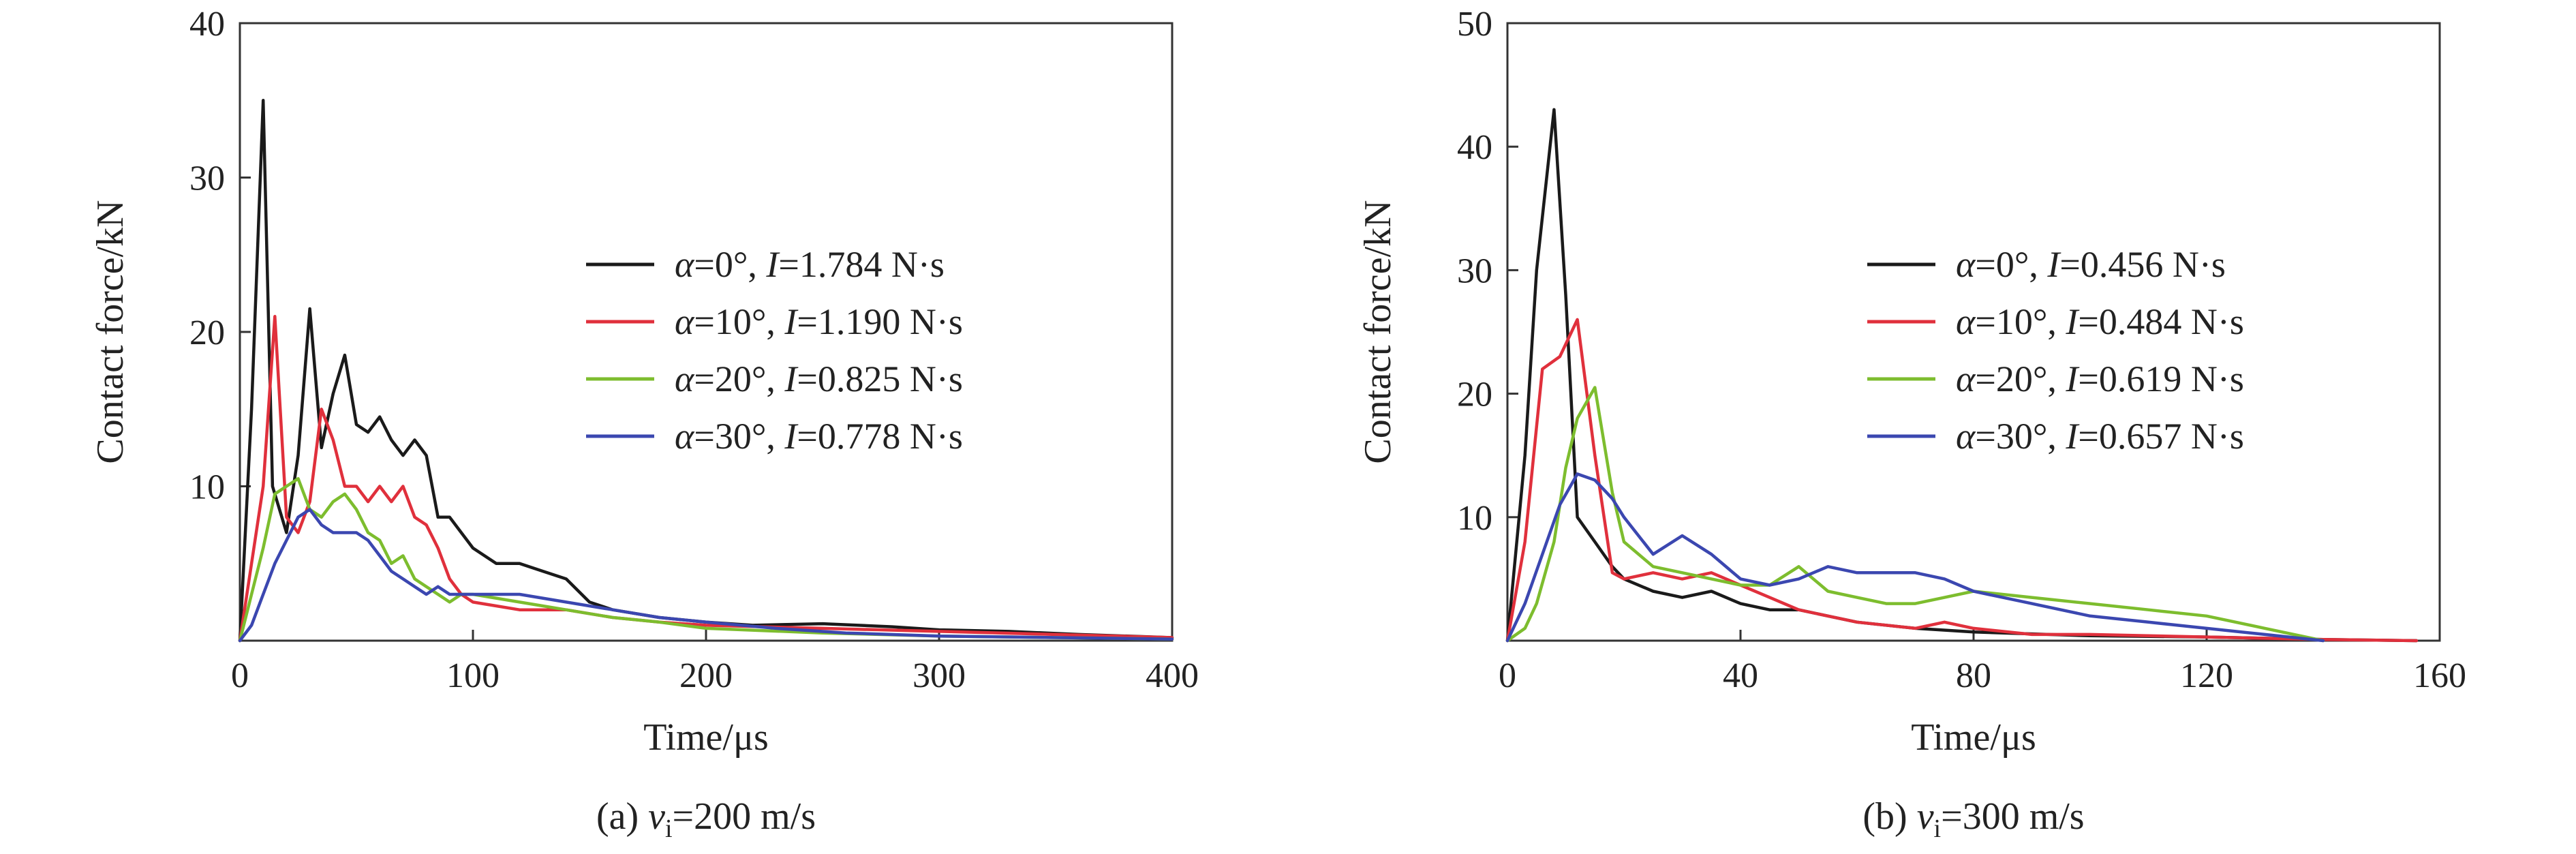 The height and width of the screenshot is (854, 2576). I want to click on legend-entry: α=30°, I=0.657 N·s, so click(2100, 436).